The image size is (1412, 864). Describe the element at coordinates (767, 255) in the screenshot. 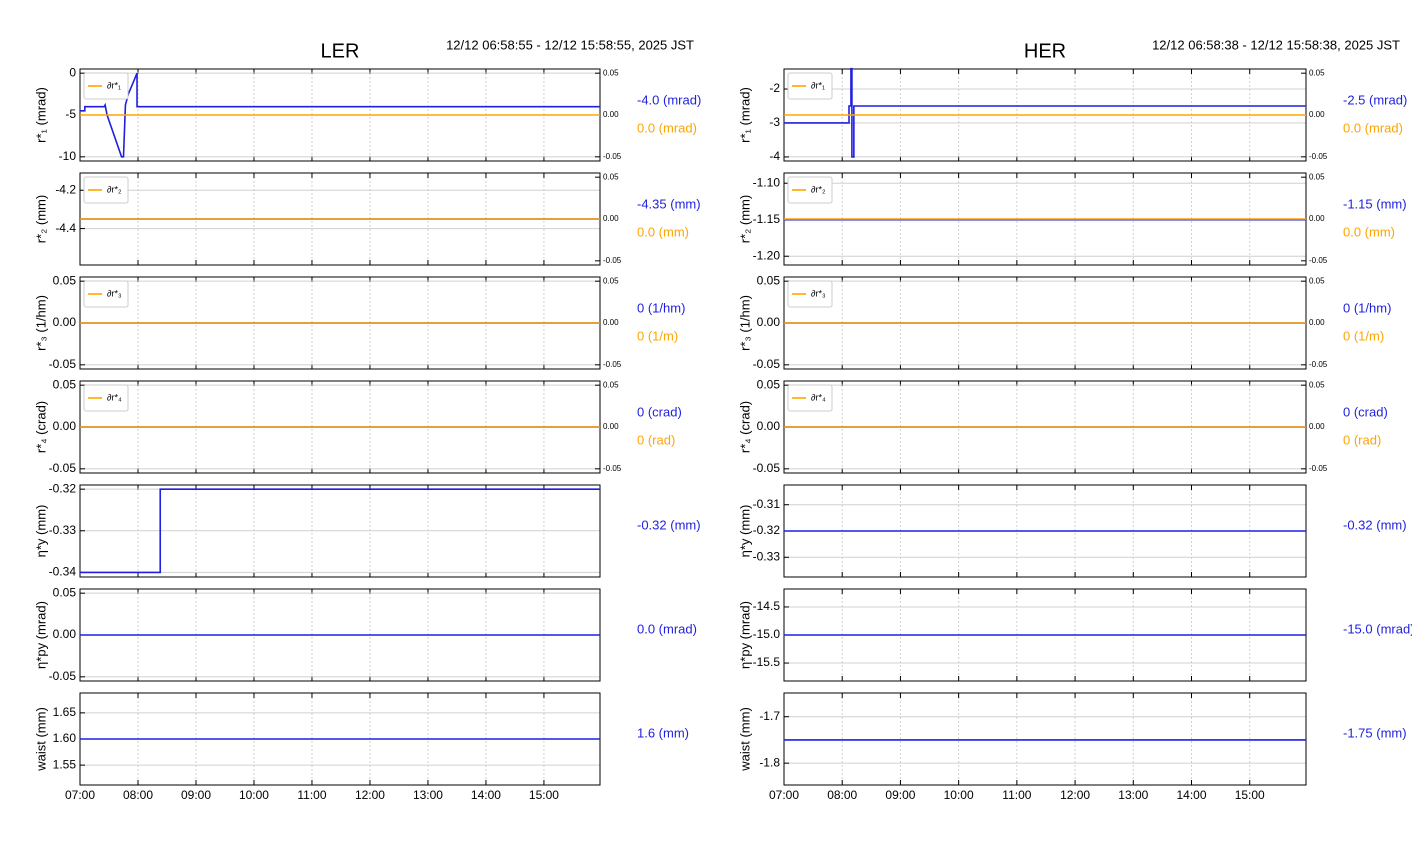

I see `y-tick-label: -1.20` at that location.